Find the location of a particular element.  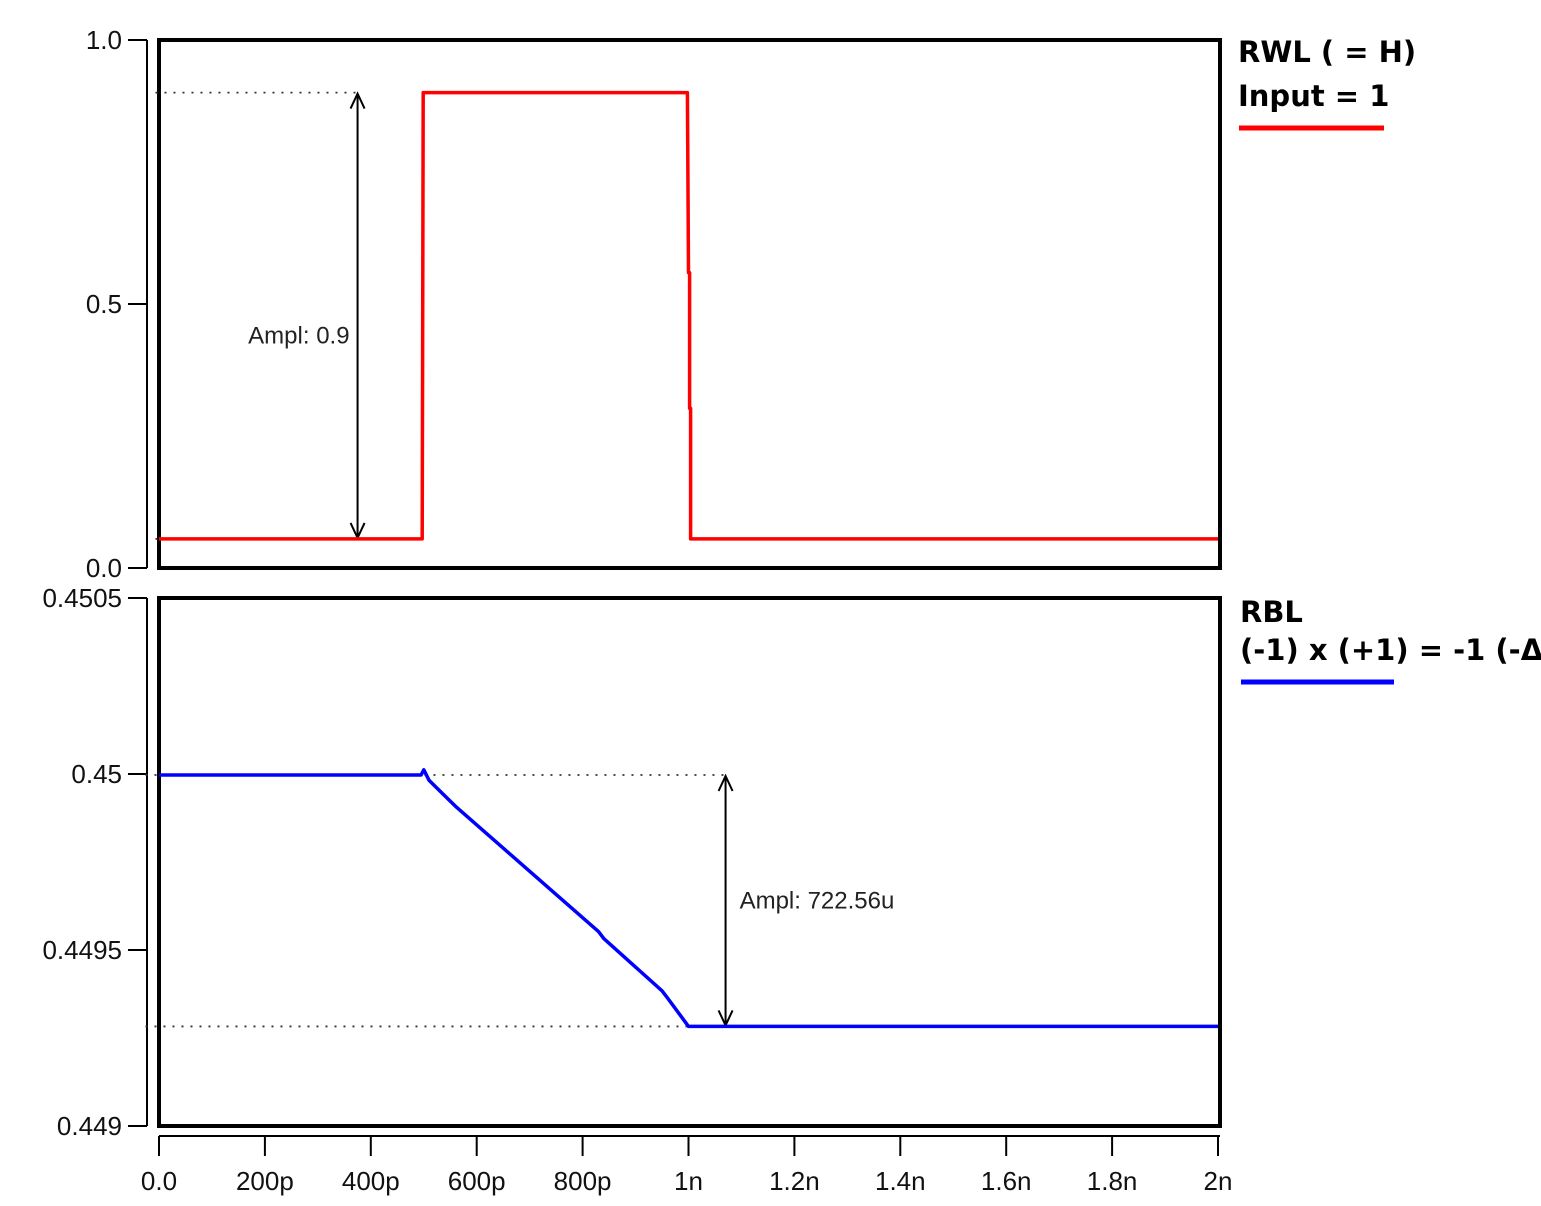

x-tick-label: 1n is located at coordinates (688, 1181).